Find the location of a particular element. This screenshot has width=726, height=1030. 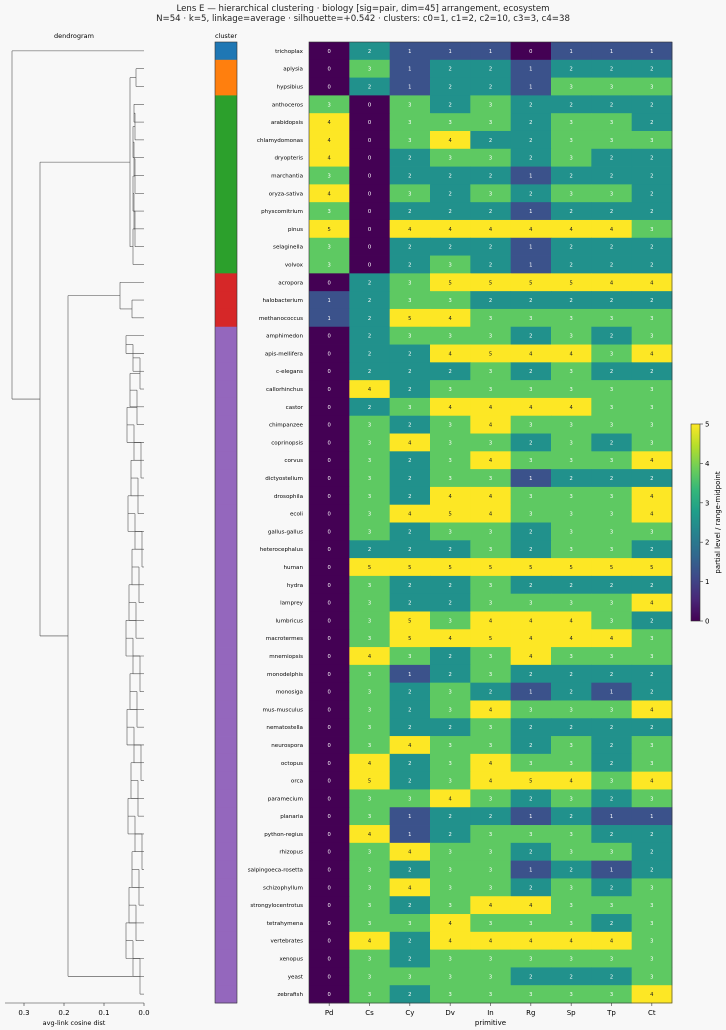

row-label: planaria is located at coordinates (291, 817).